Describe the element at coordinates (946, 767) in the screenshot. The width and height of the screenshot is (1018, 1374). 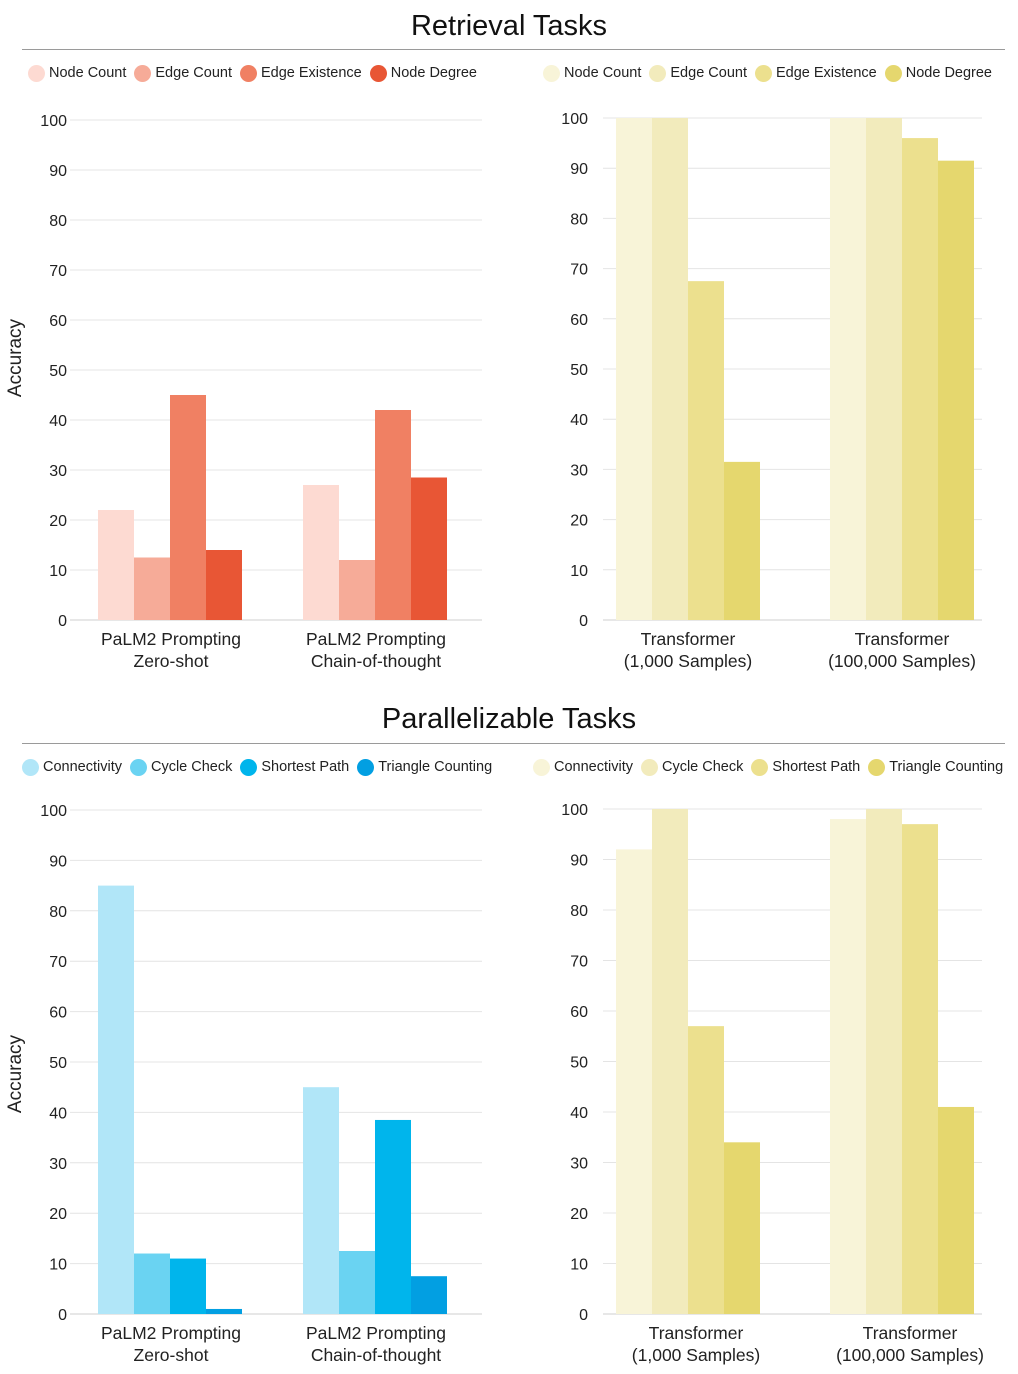
I see `legend-label: Triangle Counting` at that location.